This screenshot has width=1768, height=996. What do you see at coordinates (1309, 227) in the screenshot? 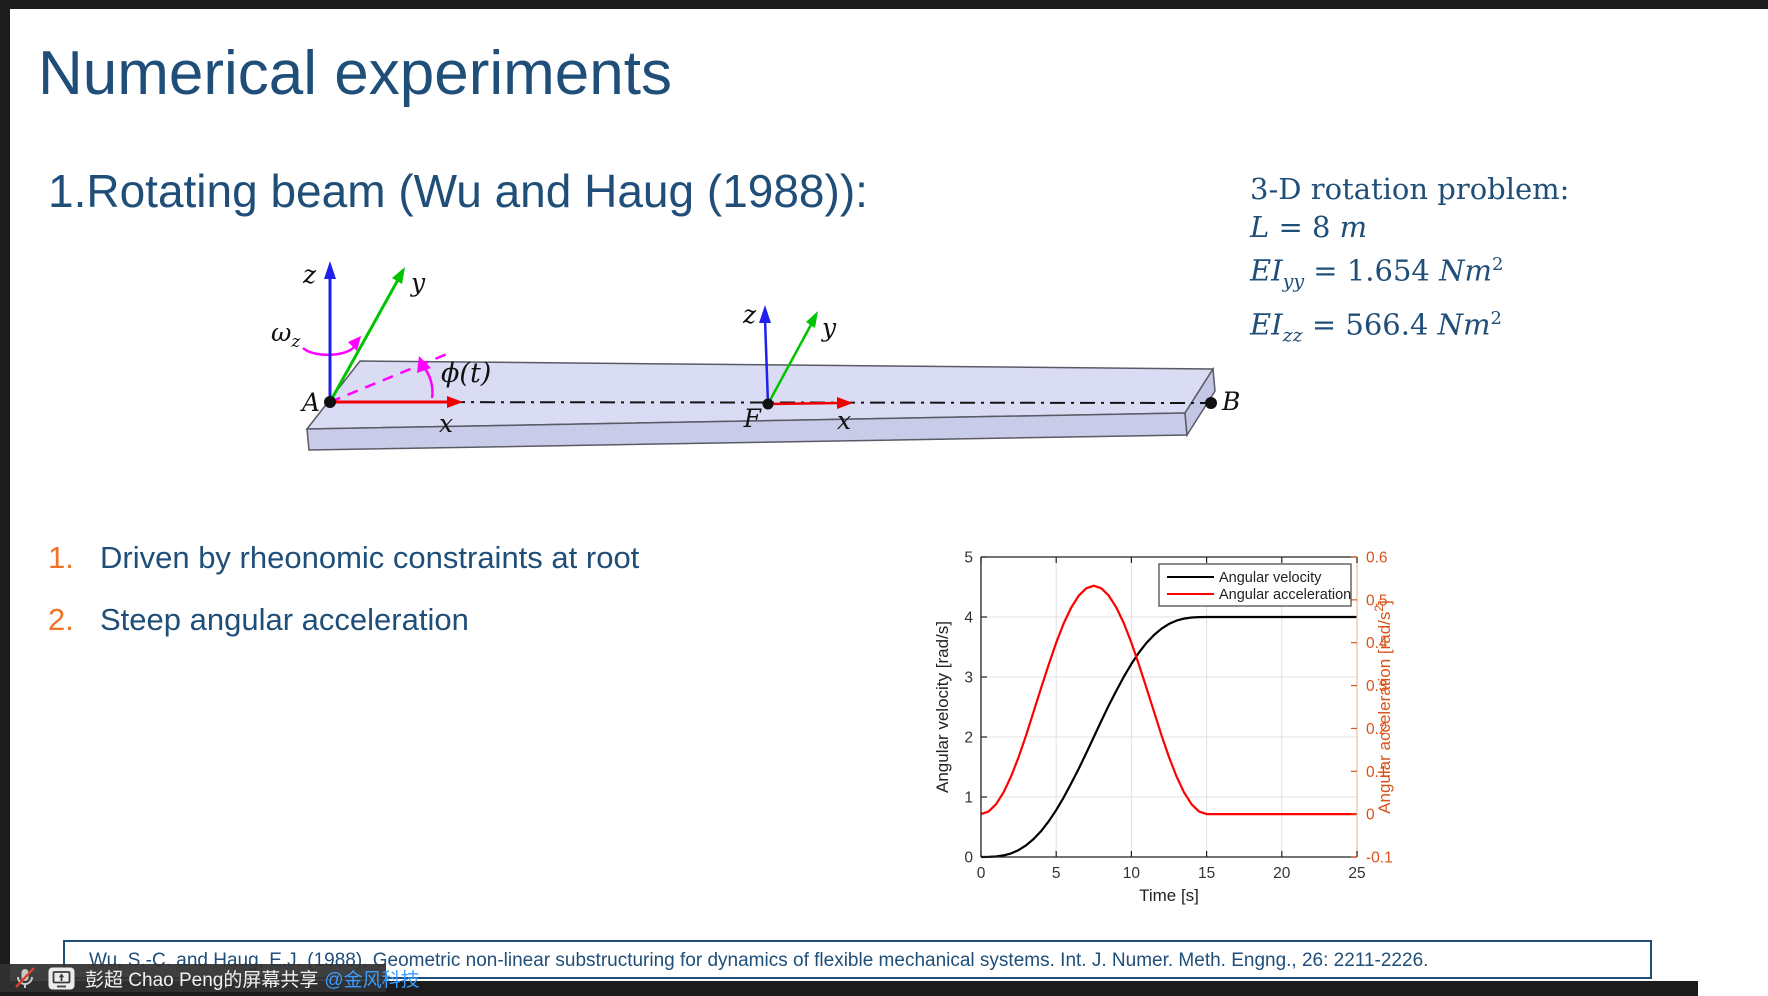
I see `param-length: L = 8 m` at bounding box center [1309, 227].